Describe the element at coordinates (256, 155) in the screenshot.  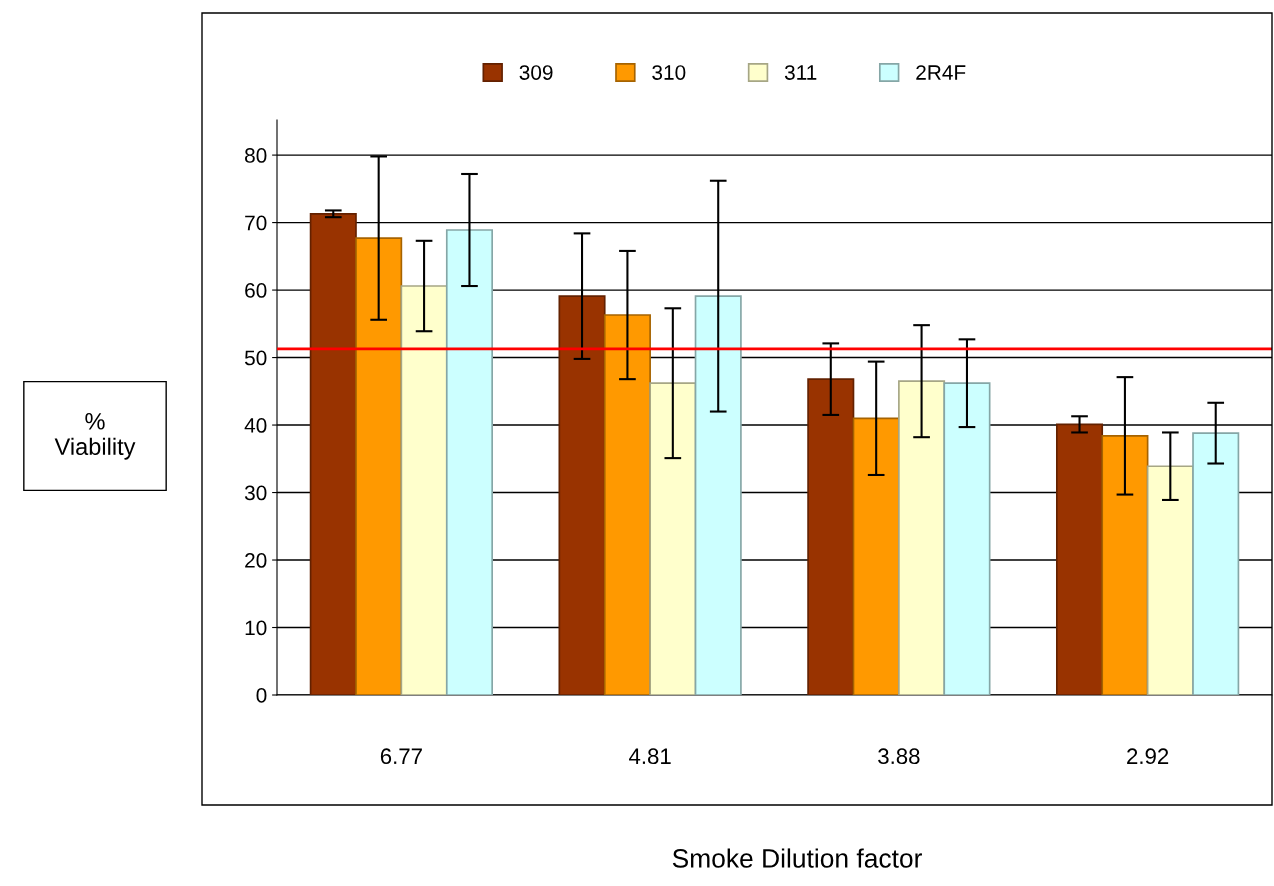
I see `y-tick-label: 80` at that location.